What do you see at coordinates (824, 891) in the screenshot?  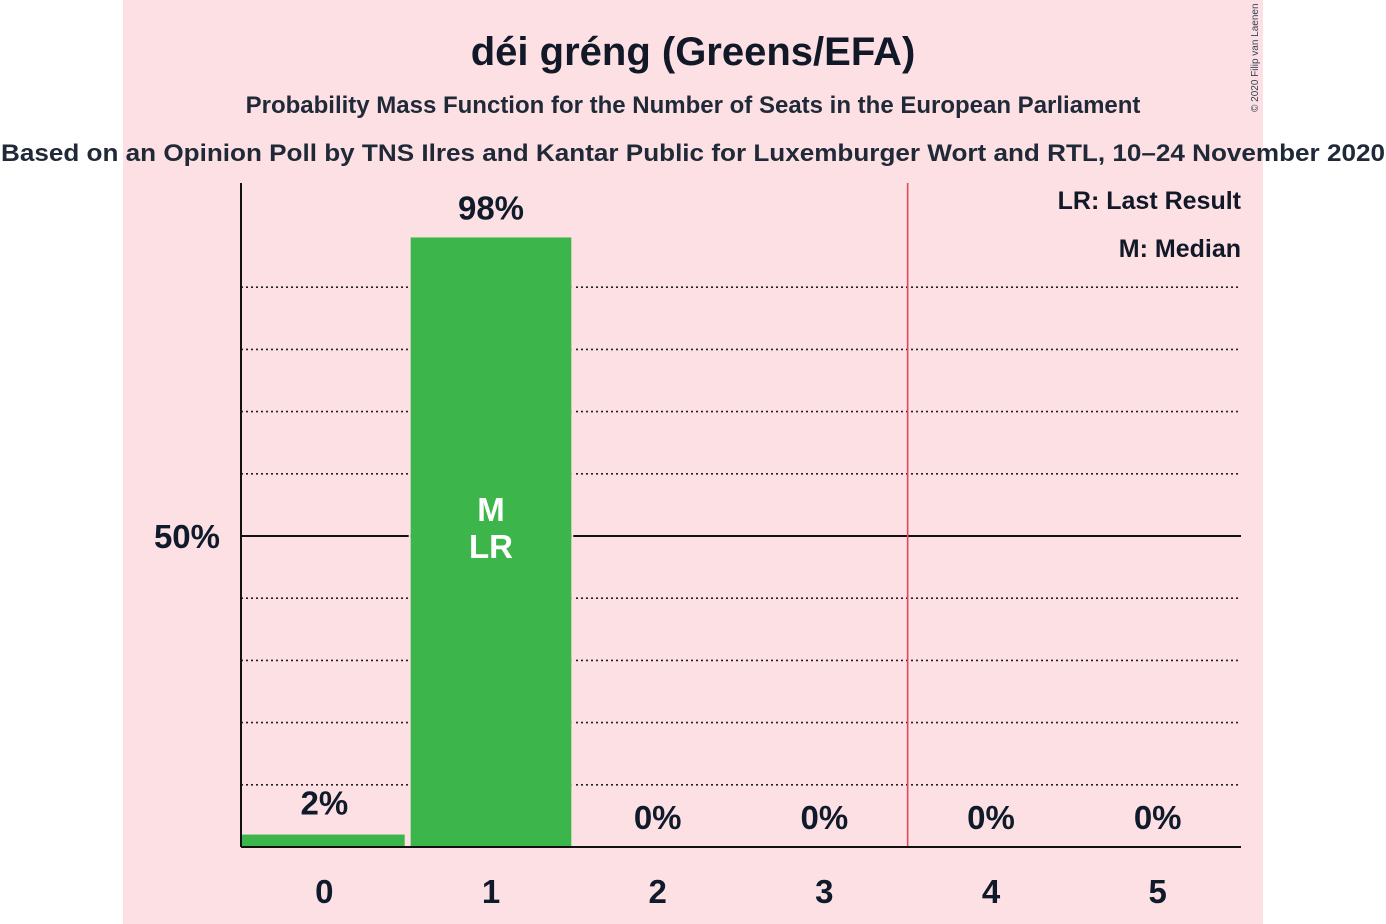 I see `x-tick-label-3: 3` at bounding box center [824, 891].